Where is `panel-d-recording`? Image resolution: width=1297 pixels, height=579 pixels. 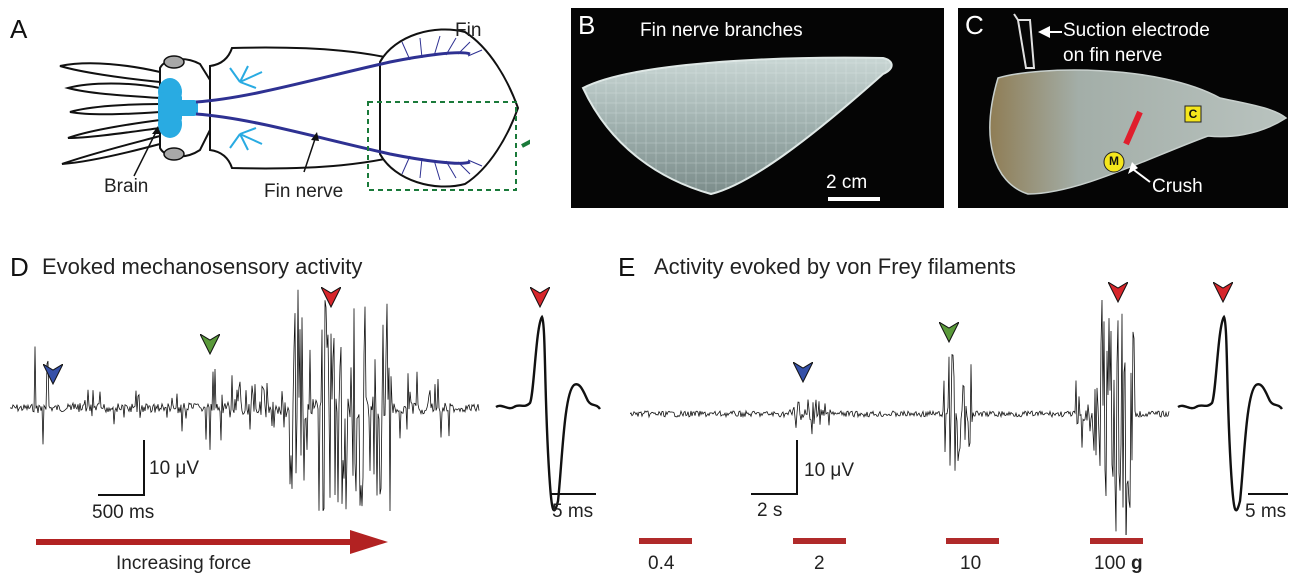
panel-d-recording is located at coordinates (245, 400).